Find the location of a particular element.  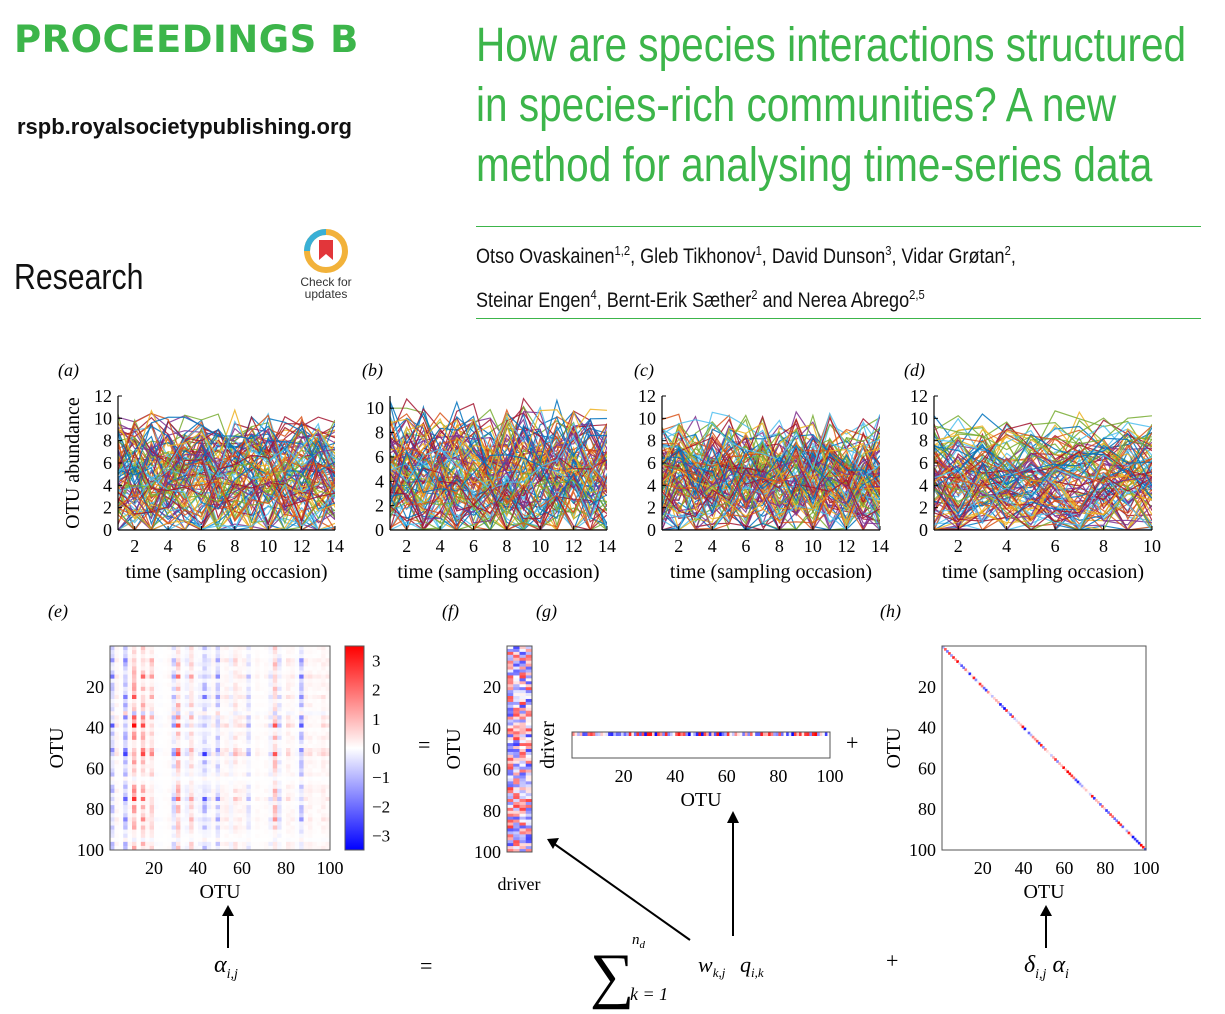

article-section: Research is located at coordinates (79, 276).